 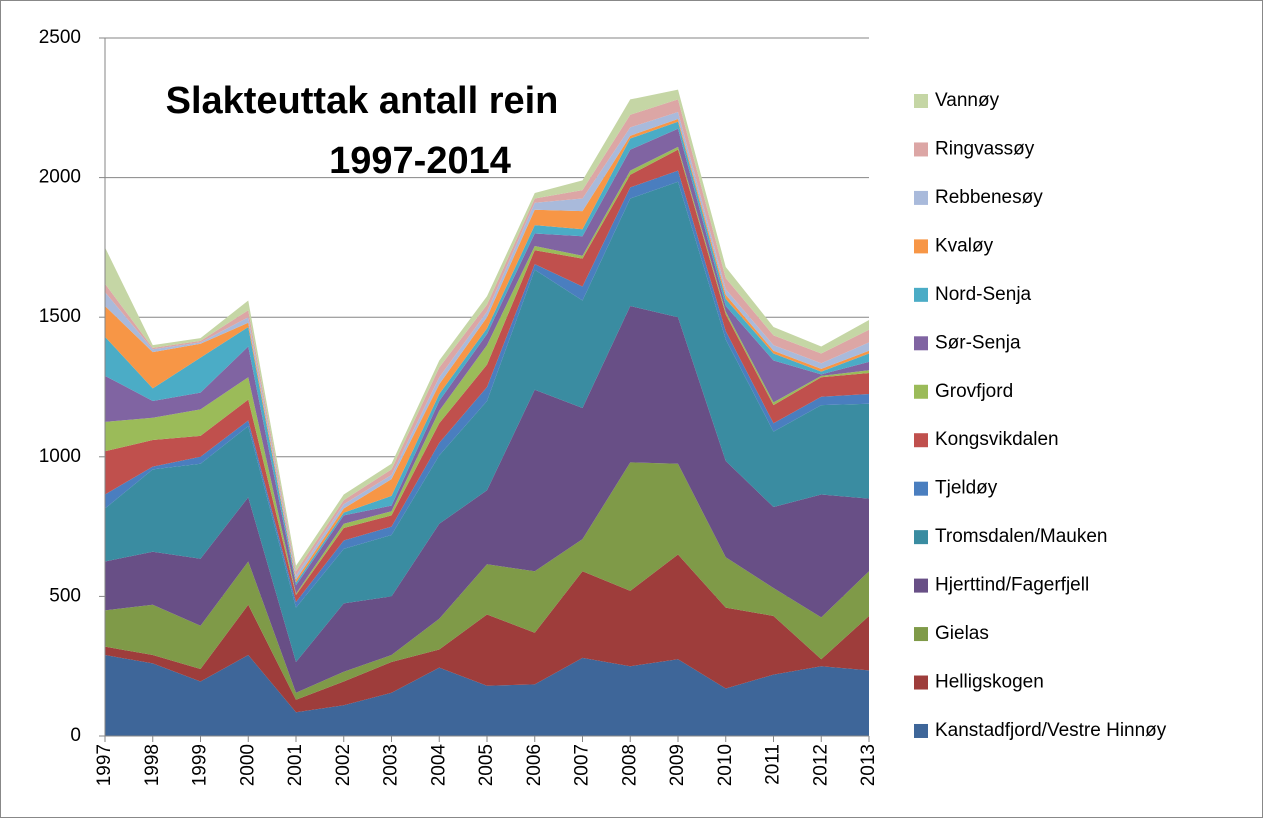 What do you see at coordinates (295, 765) in the screenshot?
I see `x-tick-label: 2001` at bounding box center [295, 765].